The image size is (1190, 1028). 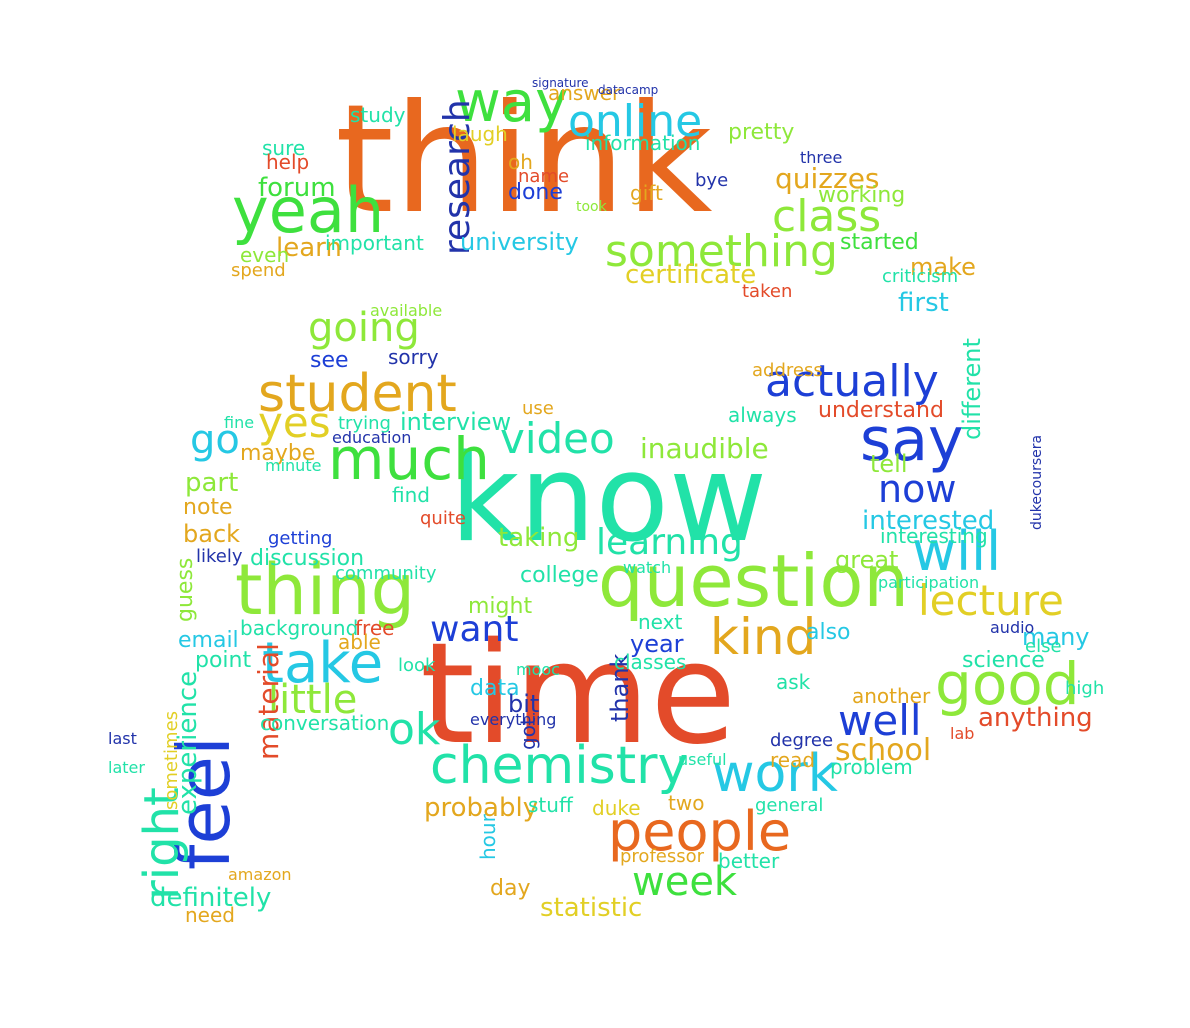 I want to click on word-mooc: mooc, so click(x=538, y=669).